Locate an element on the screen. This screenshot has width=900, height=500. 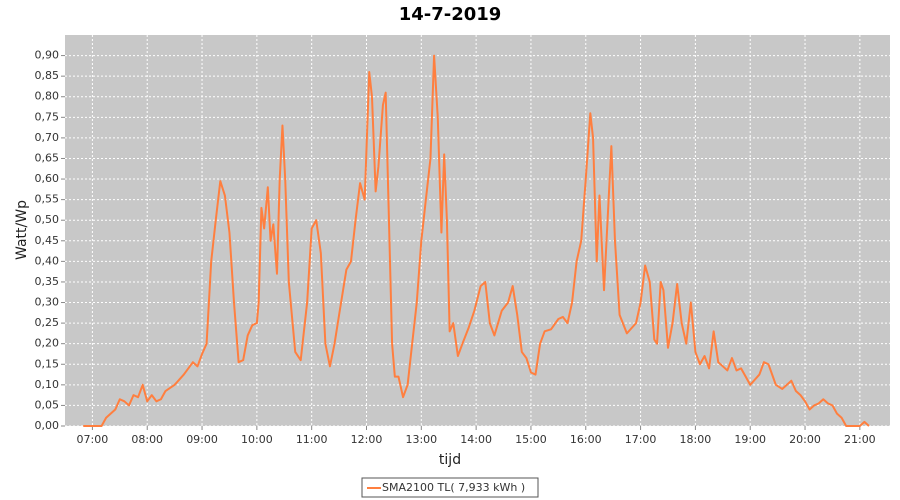
chart-title: 14-7-2019 is located at coordinates (450, 14).